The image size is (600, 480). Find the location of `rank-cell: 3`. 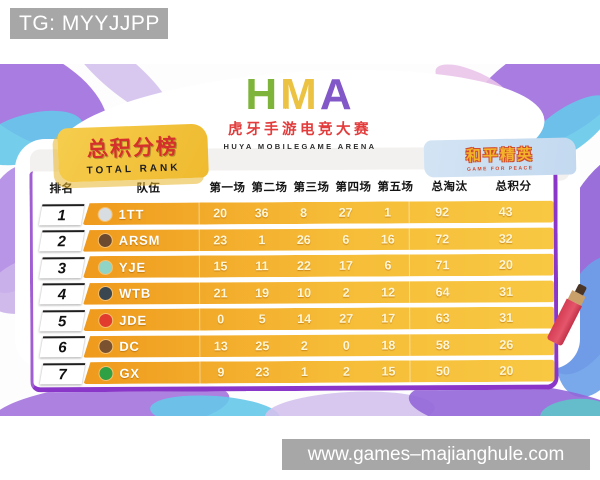

rank-cell: 3 is located at coordinates (62, 267).